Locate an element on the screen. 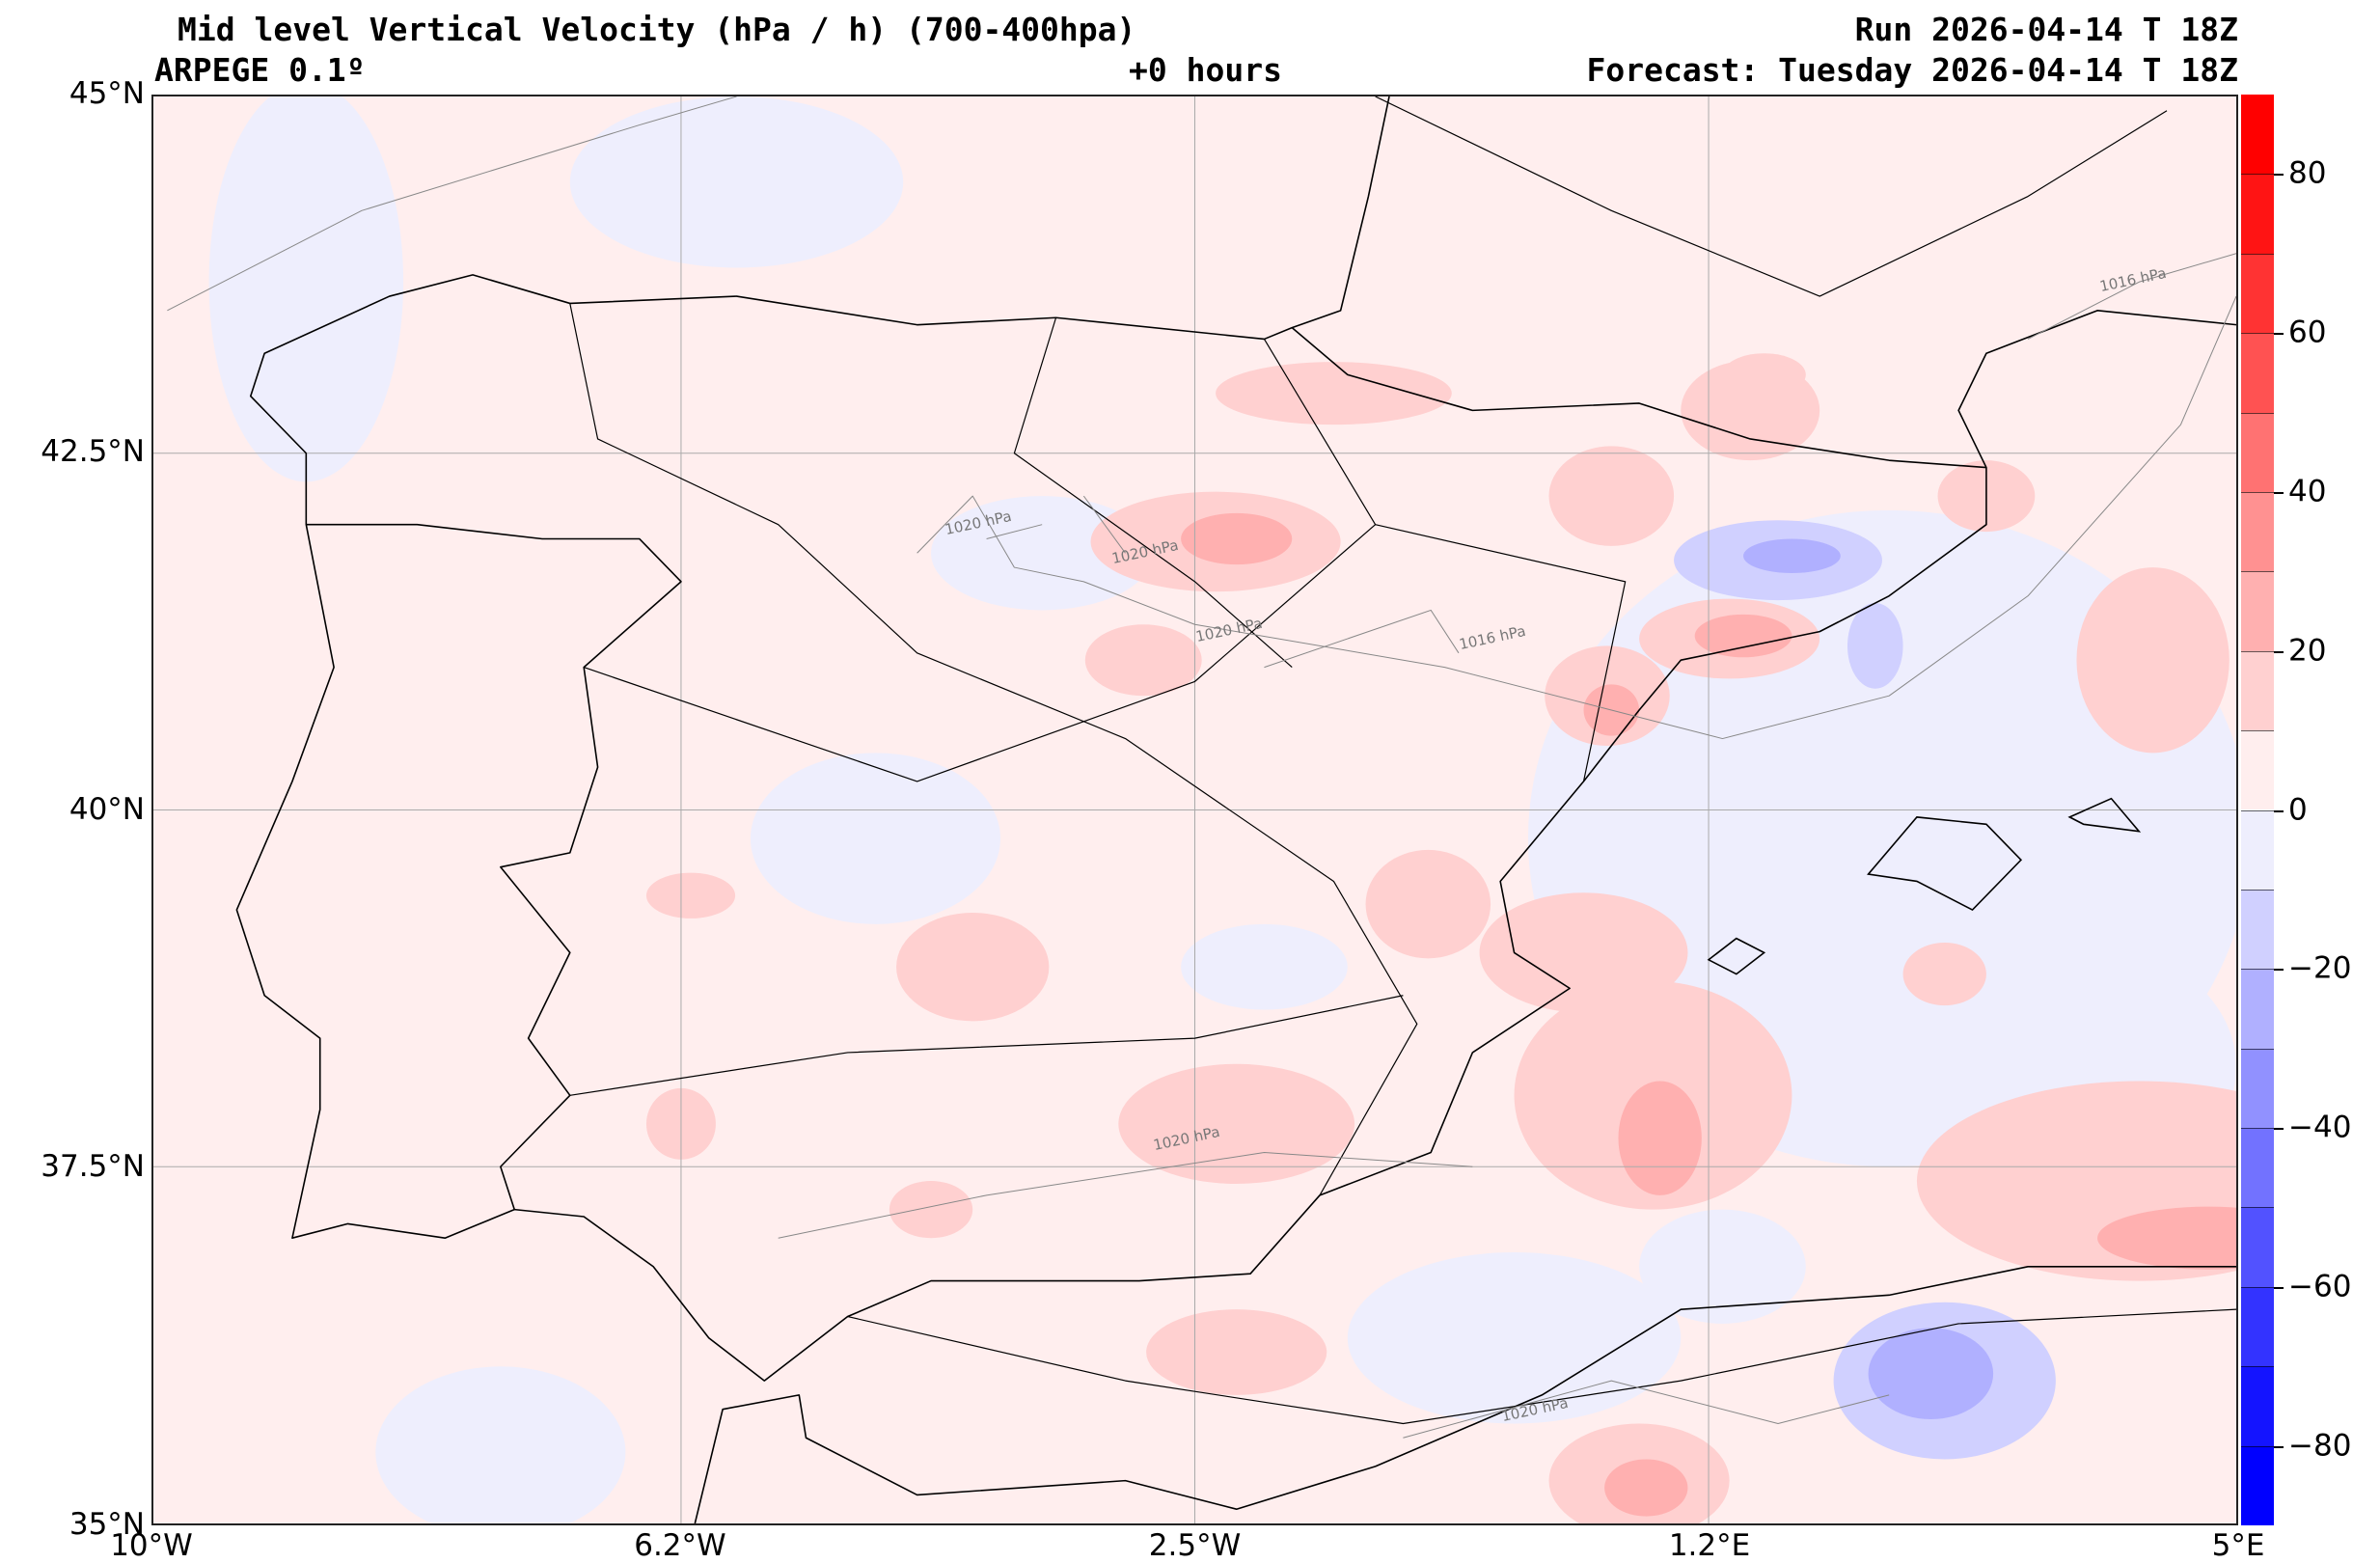  longitude-tick-label: 10°W is located at coordinates (151, 1545).